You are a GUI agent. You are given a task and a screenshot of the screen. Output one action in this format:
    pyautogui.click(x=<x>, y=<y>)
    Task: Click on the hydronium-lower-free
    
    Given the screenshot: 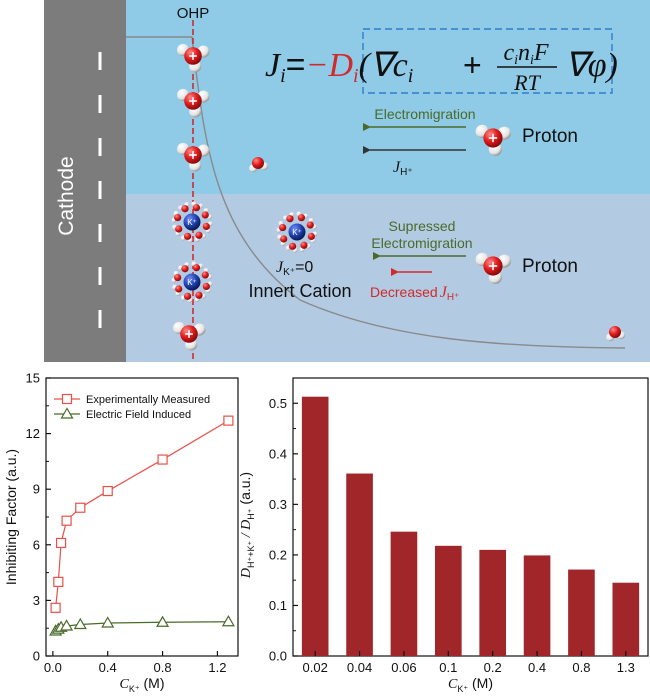 What is the action you would take?
    pyautogui.click(x=493, y=268)
    